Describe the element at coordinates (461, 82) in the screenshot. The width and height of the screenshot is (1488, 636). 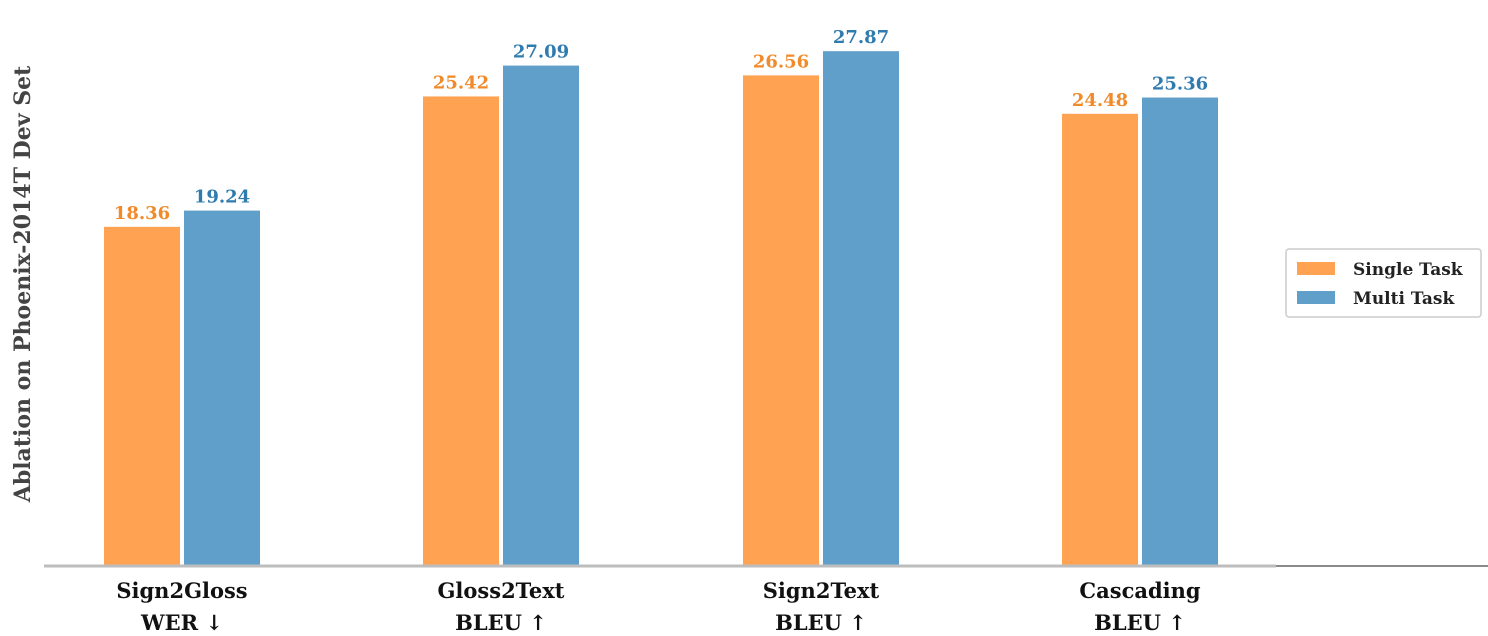
I see `value-label-gloss2text-single-task: 25.42` at that location.